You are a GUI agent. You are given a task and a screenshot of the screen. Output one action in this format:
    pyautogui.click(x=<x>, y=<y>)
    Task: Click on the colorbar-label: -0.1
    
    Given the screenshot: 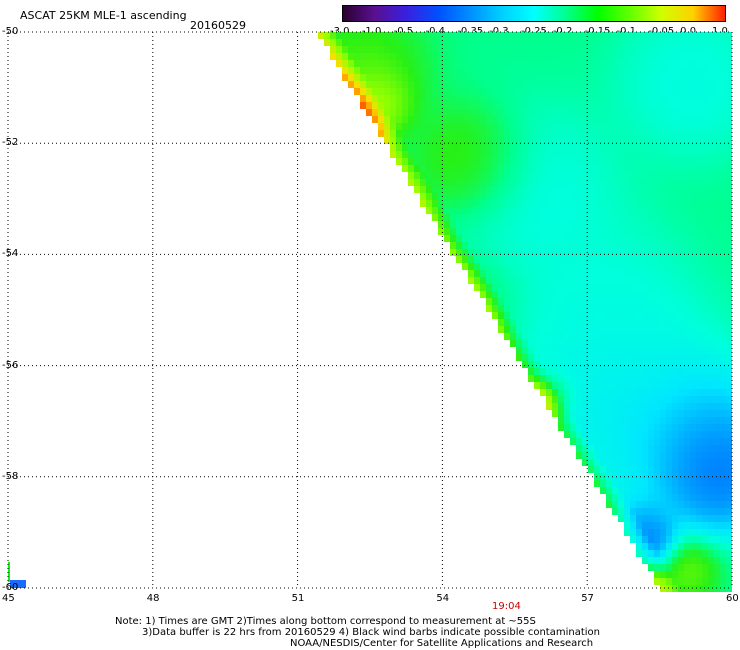 What is the action you would take?
    pyautogui.click(x=626, y=31)
    